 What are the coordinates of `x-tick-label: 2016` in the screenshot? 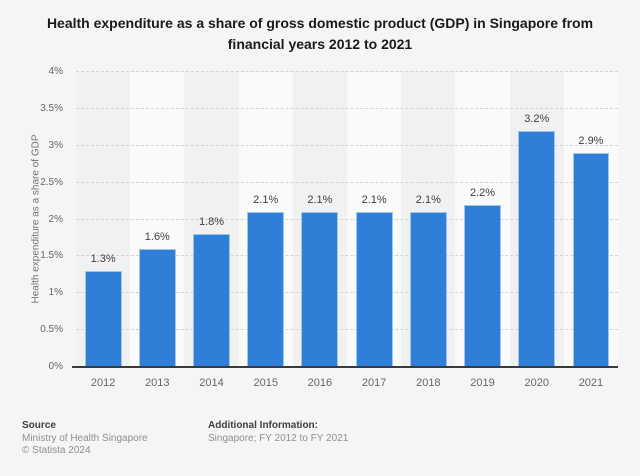 It's located at (320, 383).